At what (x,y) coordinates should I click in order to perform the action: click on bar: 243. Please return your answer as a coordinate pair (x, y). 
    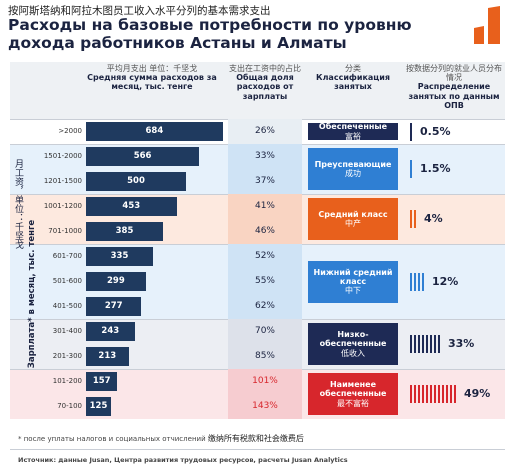
    Looking at the image, I should click on (110, 331).